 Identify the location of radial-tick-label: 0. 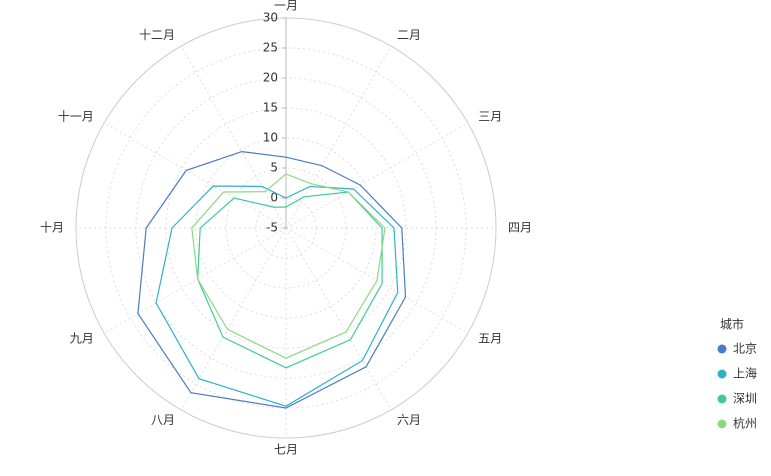
(274, 198).